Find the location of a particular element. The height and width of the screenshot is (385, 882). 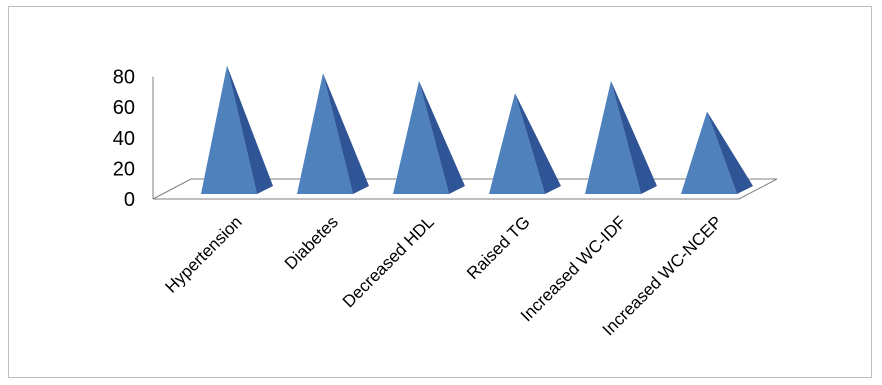

category-label: Increased WC-IDF is located at coordinates (573, 268).